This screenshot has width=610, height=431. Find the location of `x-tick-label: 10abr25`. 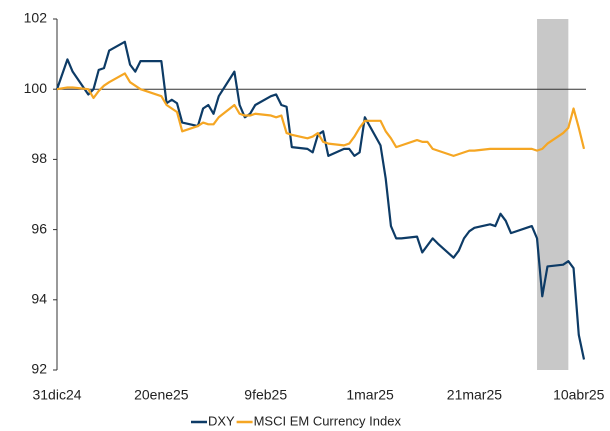

x-tick-label: 10abr25 is located at coordinates (579, 395).